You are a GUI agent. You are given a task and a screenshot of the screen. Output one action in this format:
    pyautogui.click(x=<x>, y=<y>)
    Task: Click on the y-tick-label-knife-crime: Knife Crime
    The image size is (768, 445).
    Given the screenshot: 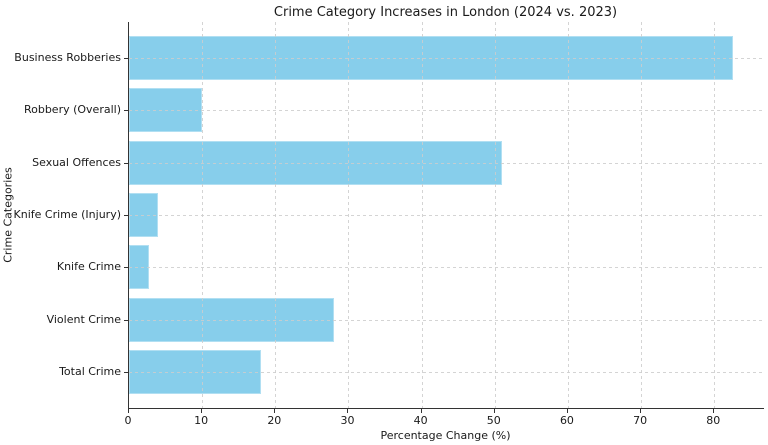 What is the action you would take?
    pyautogui.click(x=88, y=267)
    